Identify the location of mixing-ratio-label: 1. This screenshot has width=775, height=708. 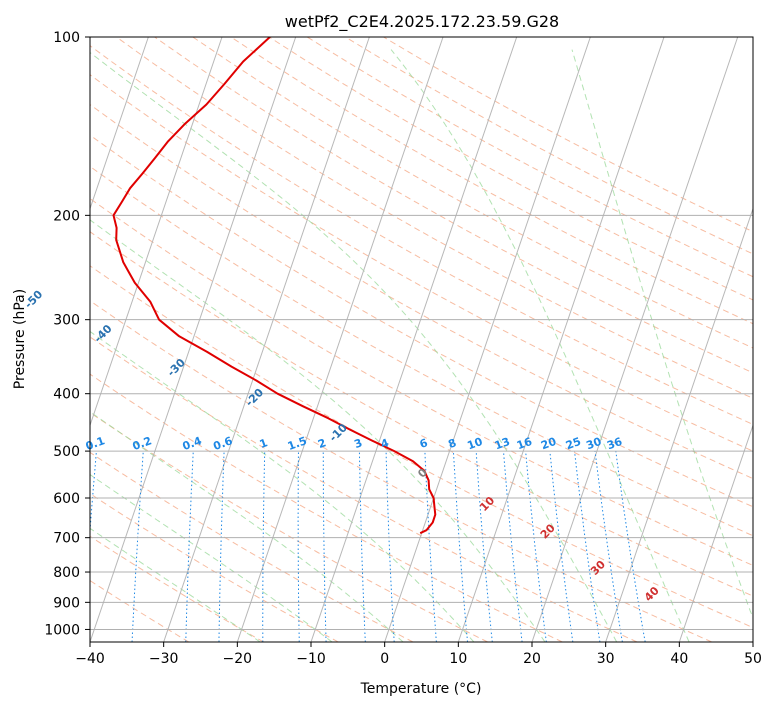
(264, 443).